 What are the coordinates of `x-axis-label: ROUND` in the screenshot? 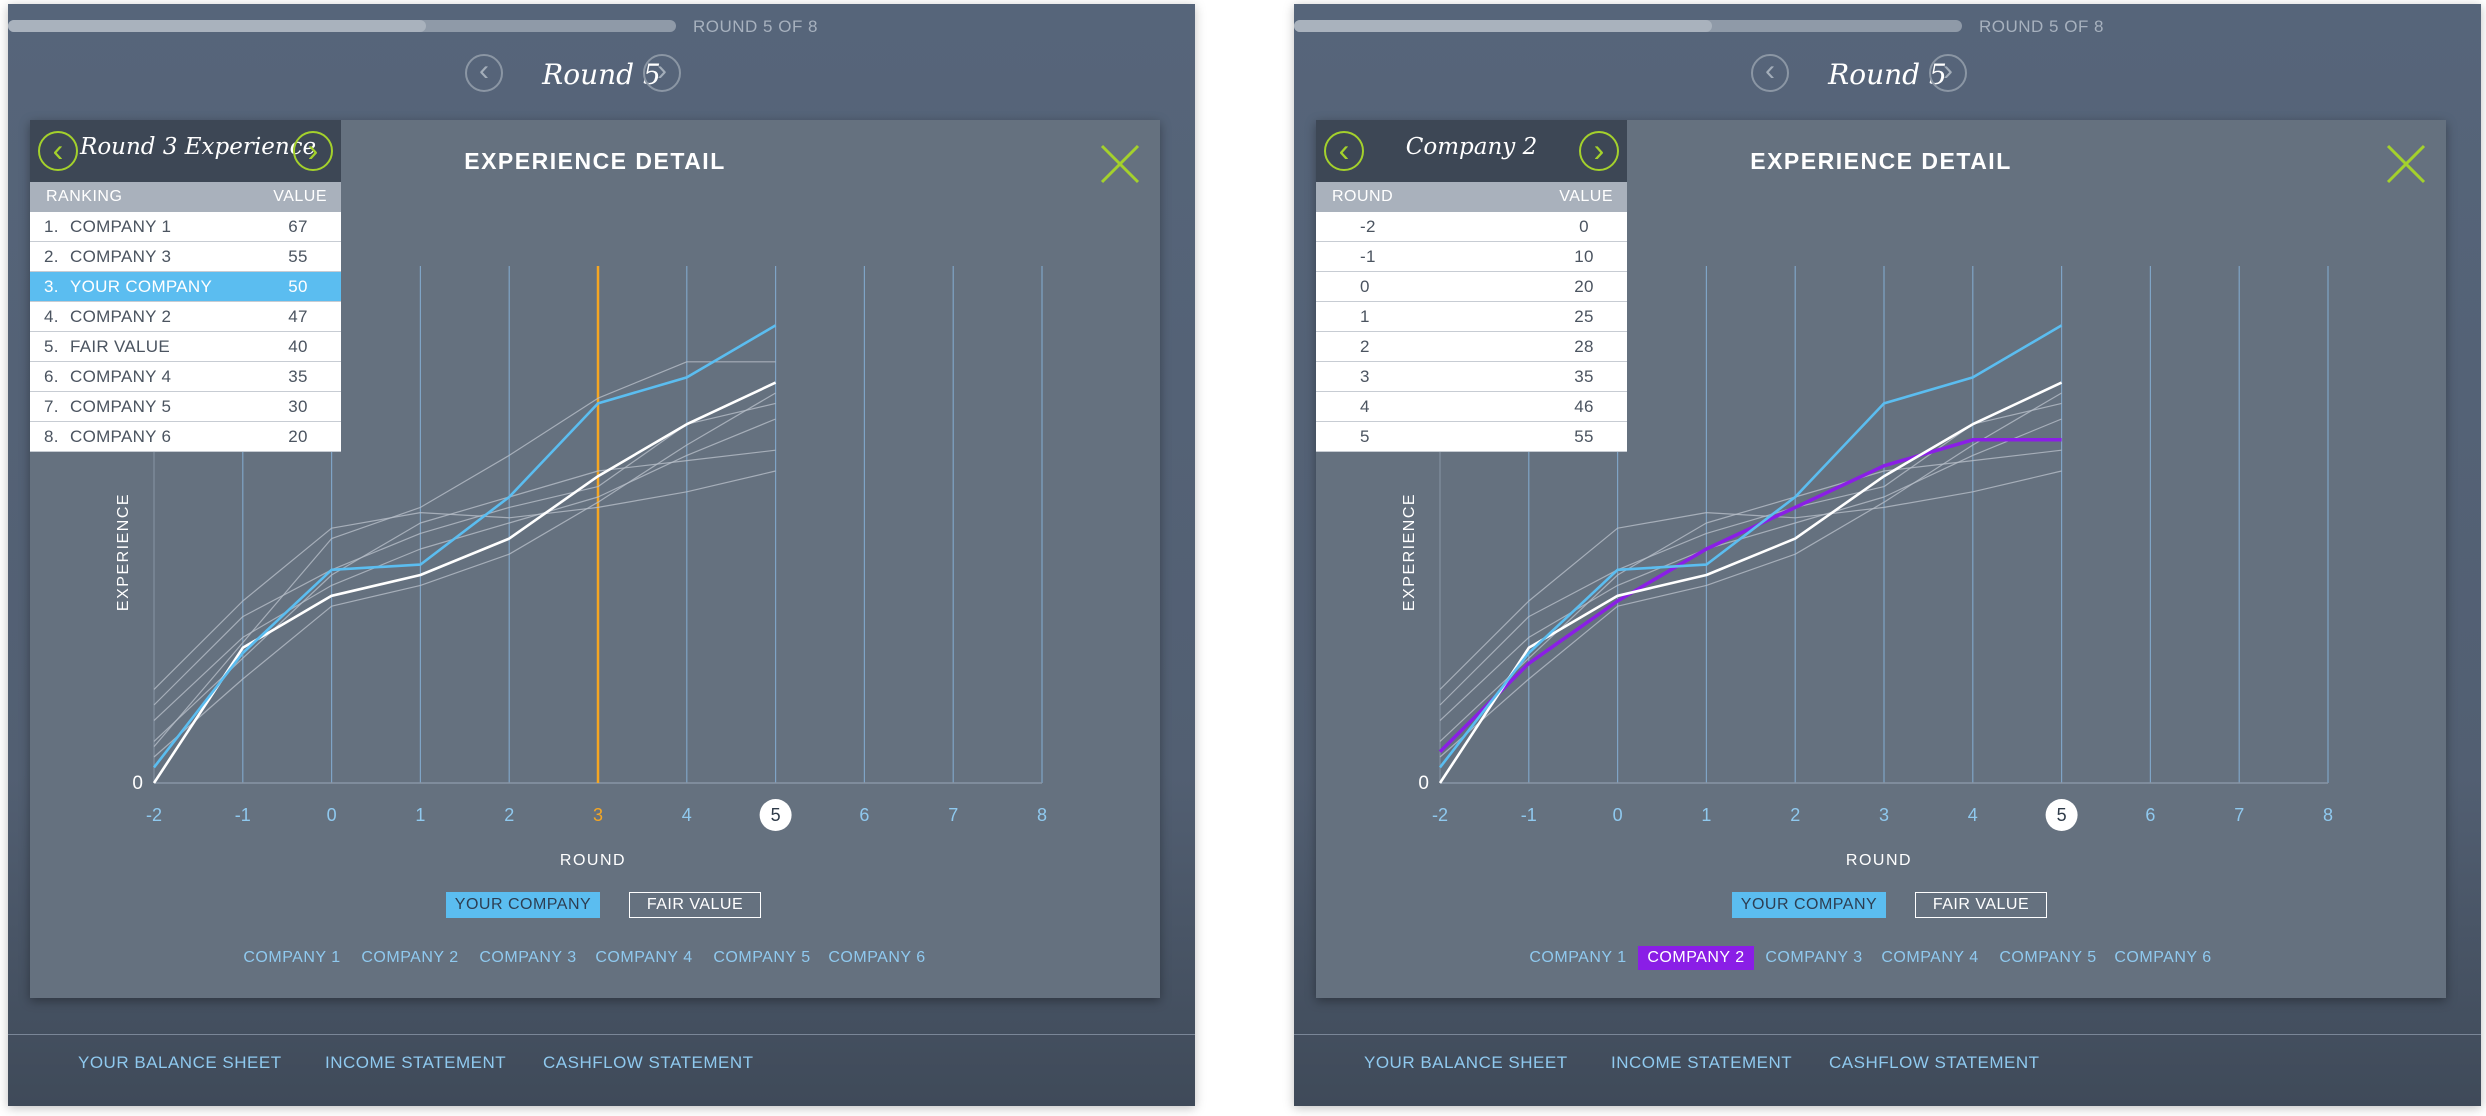 It's located at (593, 860).